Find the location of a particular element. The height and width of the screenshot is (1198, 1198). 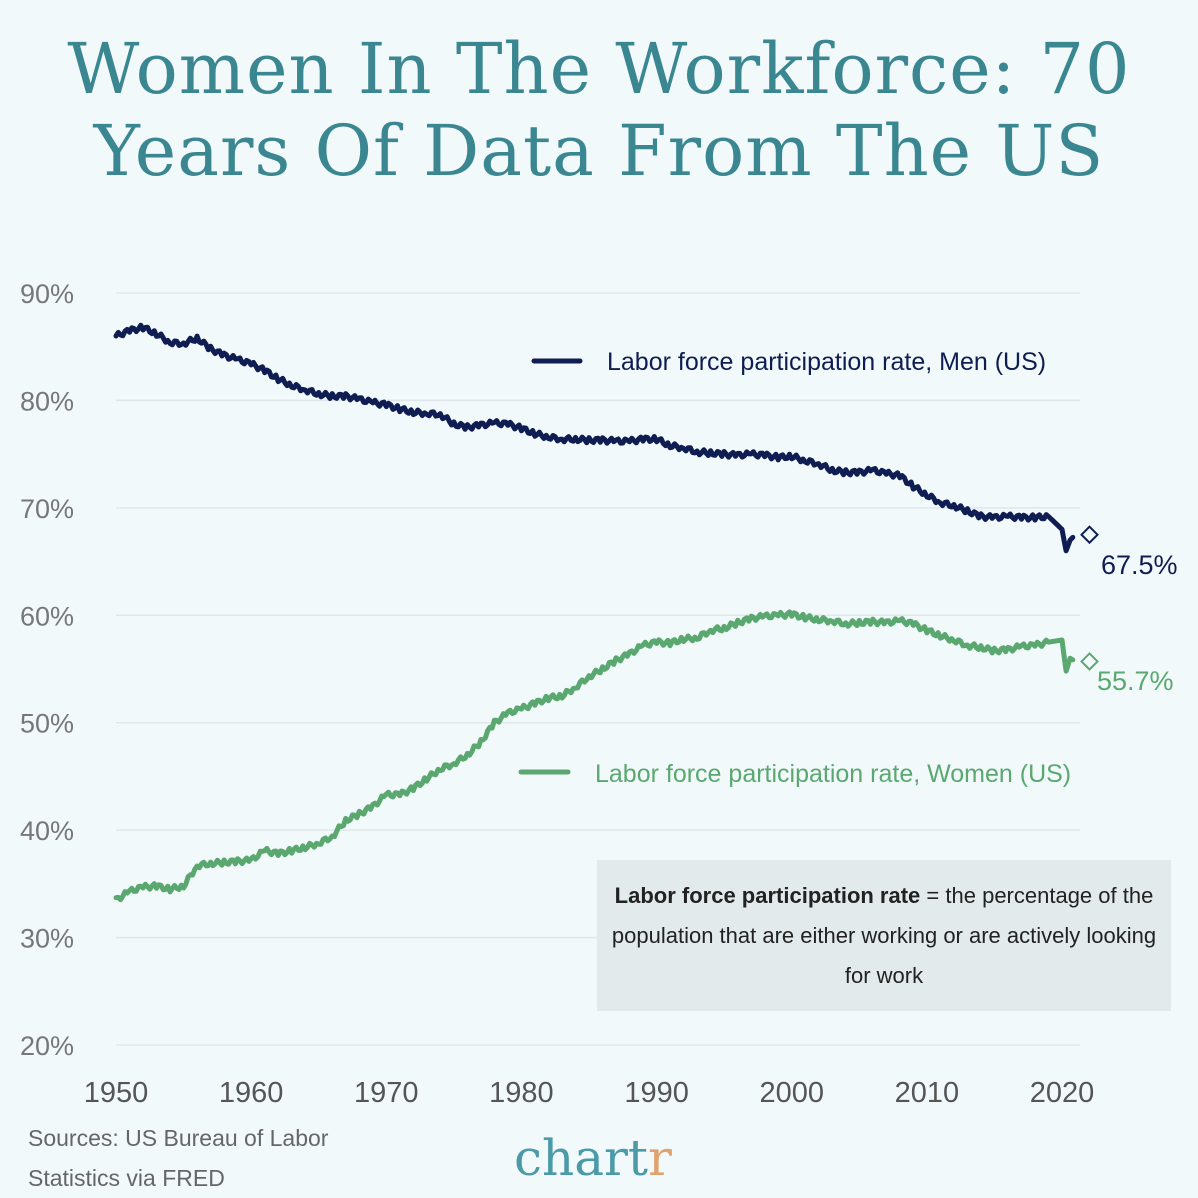

definition-term: Labor force participation rate is located at coordinates (767, 895).